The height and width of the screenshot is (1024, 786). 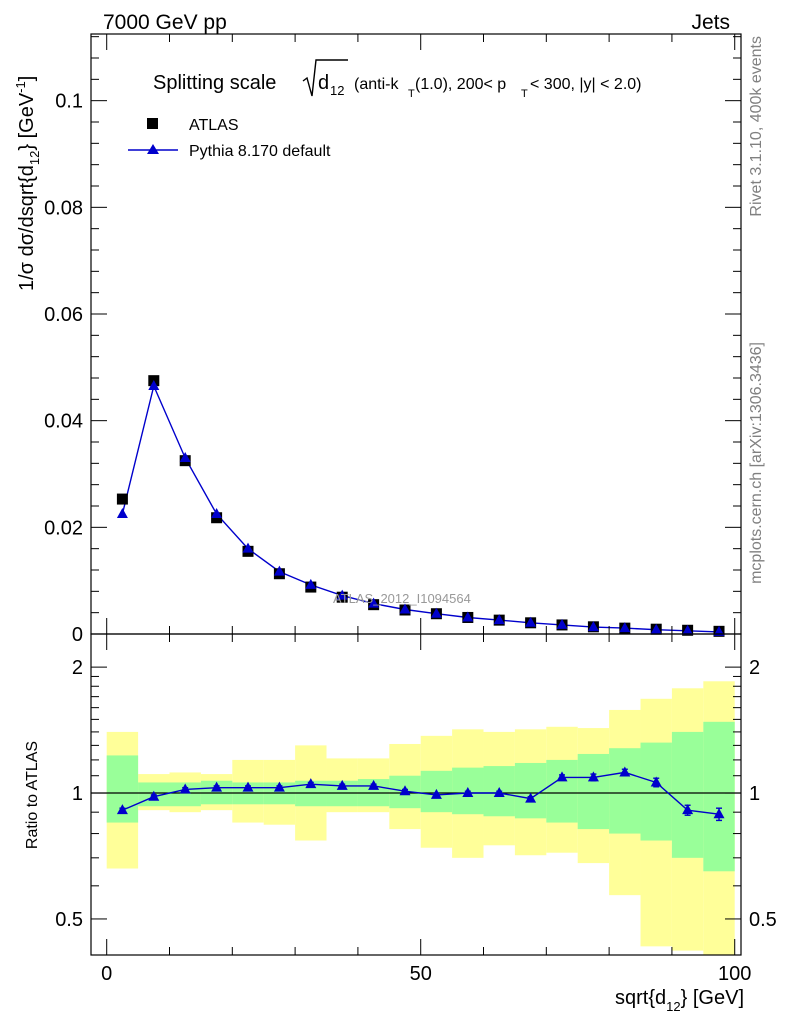 I want to click on legend: ATLAS Pythia 8.170 default, so click(x=229, y=138).